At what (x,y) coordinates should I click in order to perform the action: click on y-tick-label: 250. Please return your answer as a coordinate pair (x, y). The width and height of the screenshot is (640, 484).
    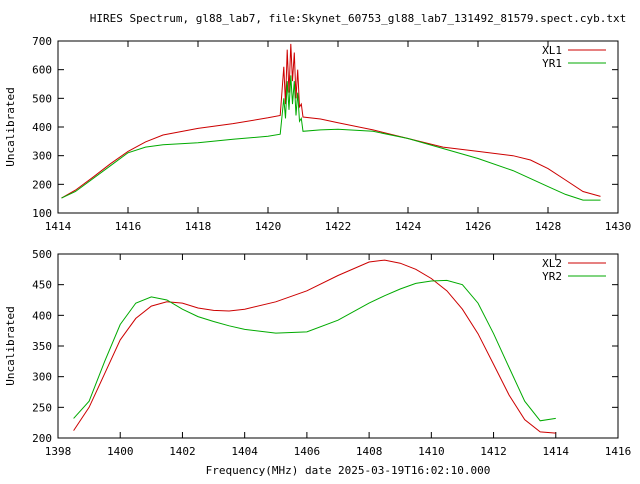
    Looking at the image, I should click on (42, 407).